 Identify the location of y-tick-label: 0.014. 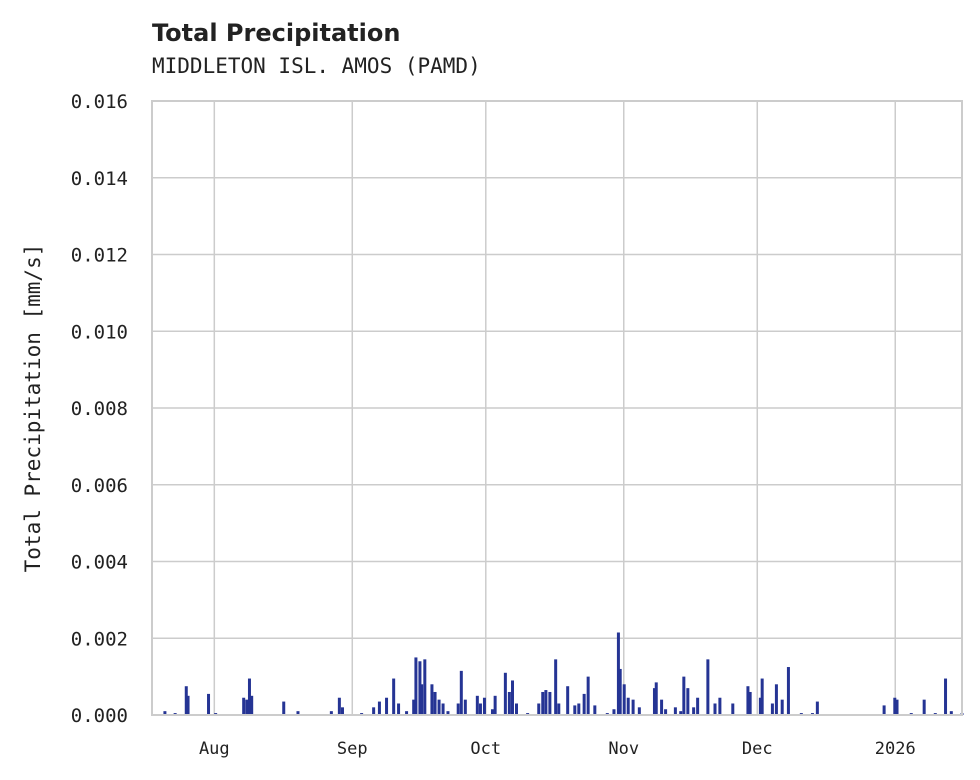
(99, 179).